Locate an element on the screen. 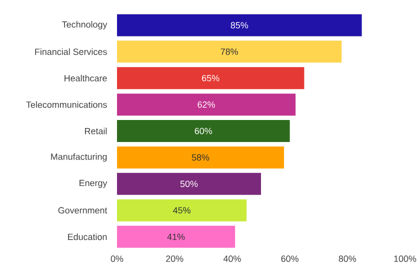 The width and height of the screenshot is (420, 280). y-tick-label: Telecommunications is located at coordinates (66, 104).